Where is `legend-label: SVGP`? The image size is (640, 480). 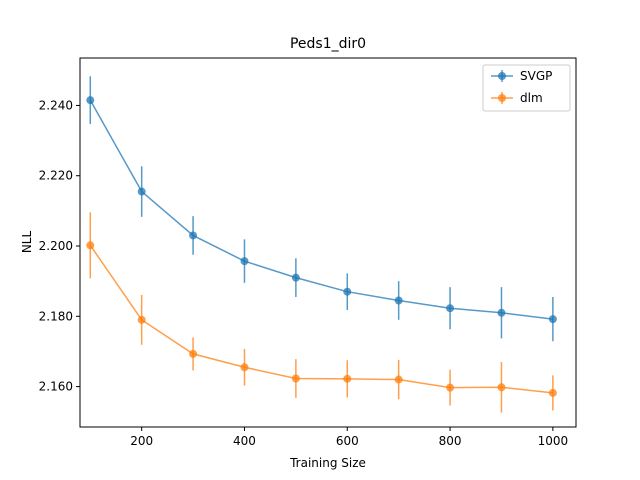 legend-label: SVGP is located at coordinates (536, 76).